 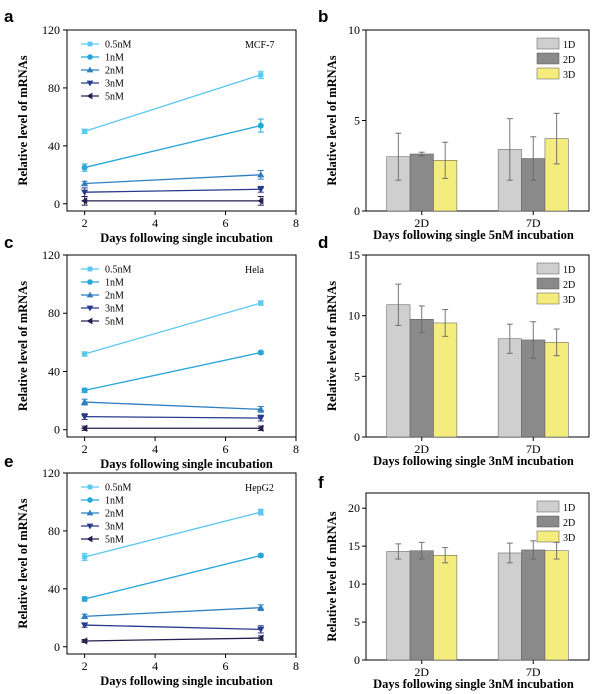 I want to click on x-axis-label: Days following single incubation, so click(x=186, y=681).